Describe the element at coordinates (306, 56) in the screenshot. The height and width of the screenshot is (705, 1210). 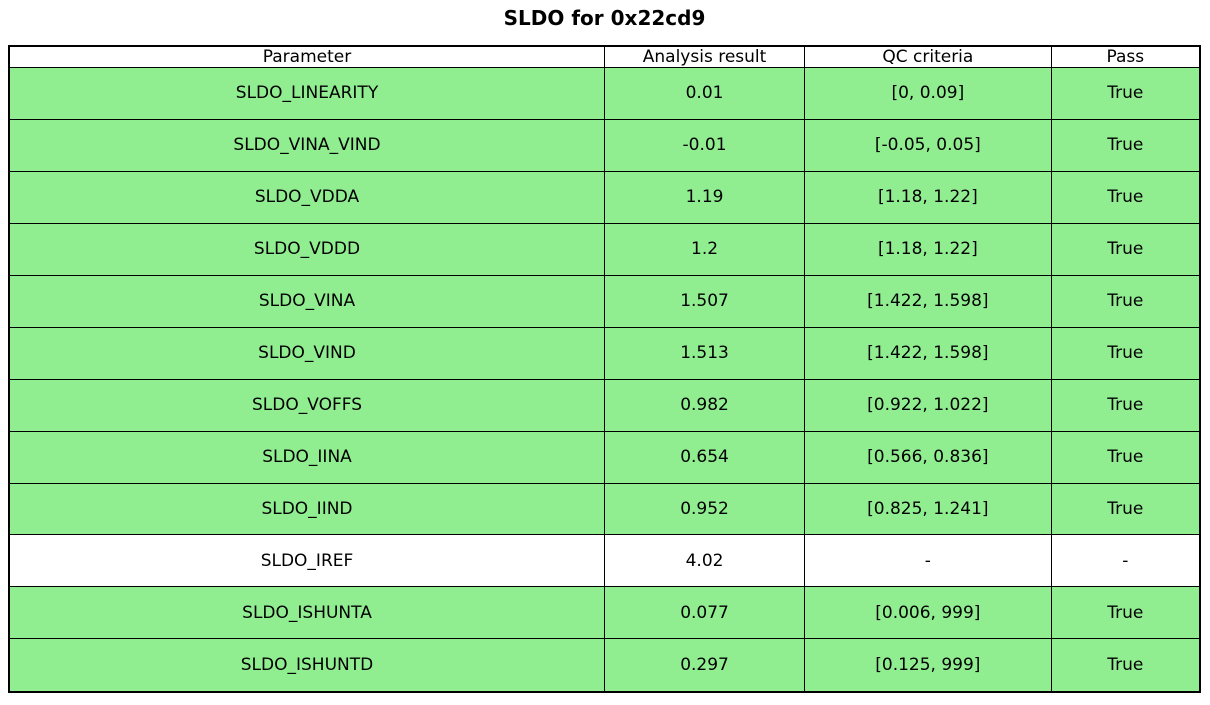
I see `col-header-parameter: Parameter` at that location.